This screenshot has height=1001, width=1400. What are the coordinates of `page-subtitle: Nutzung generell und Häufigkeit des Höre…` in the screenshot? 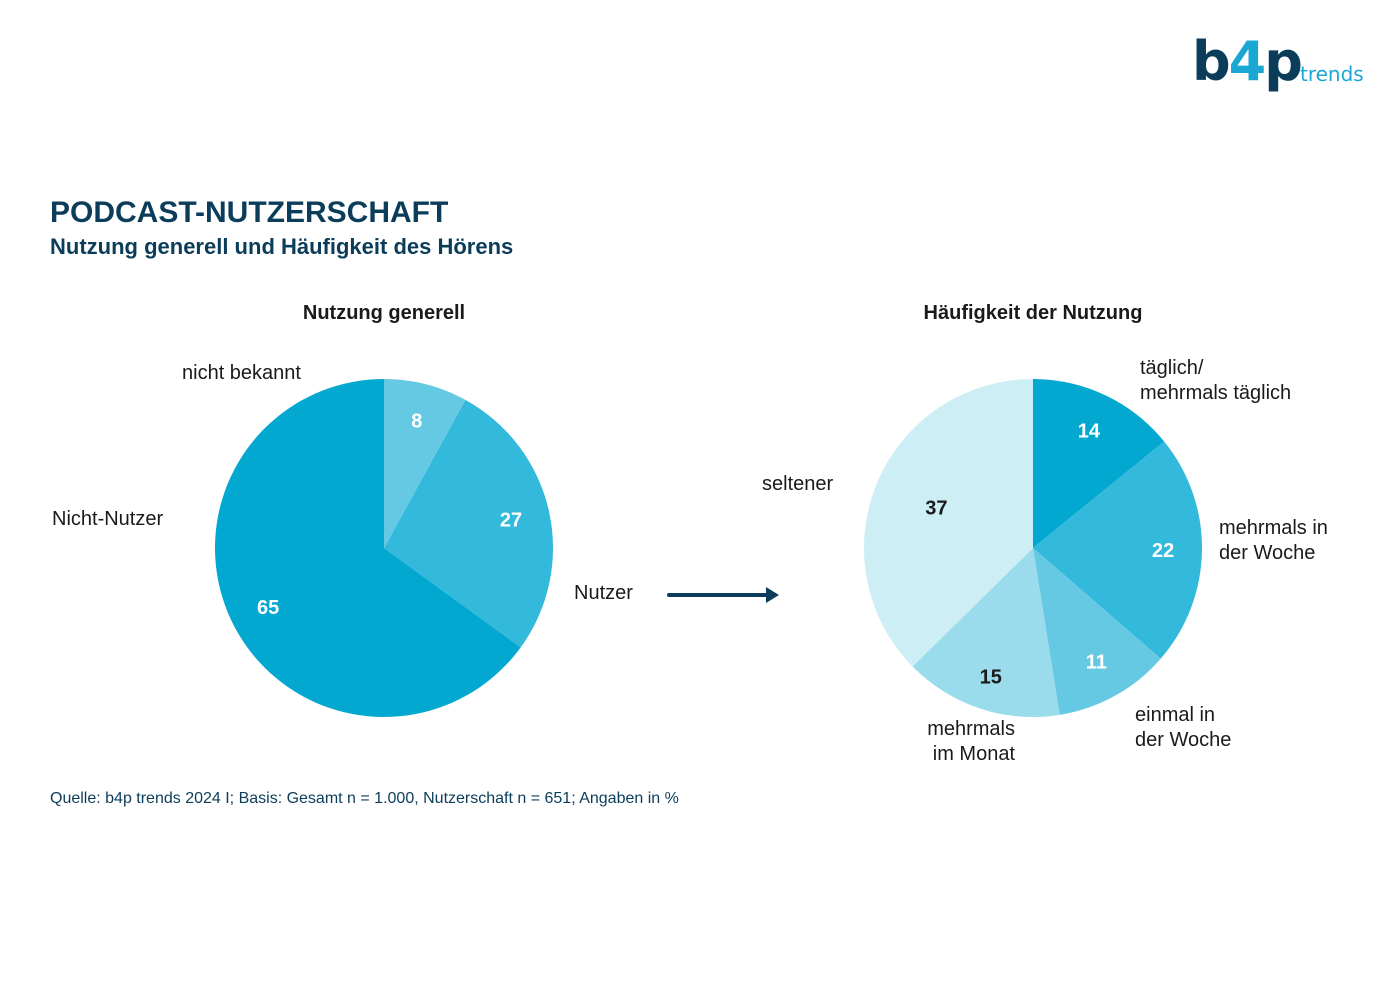 It's located at (282, 246).